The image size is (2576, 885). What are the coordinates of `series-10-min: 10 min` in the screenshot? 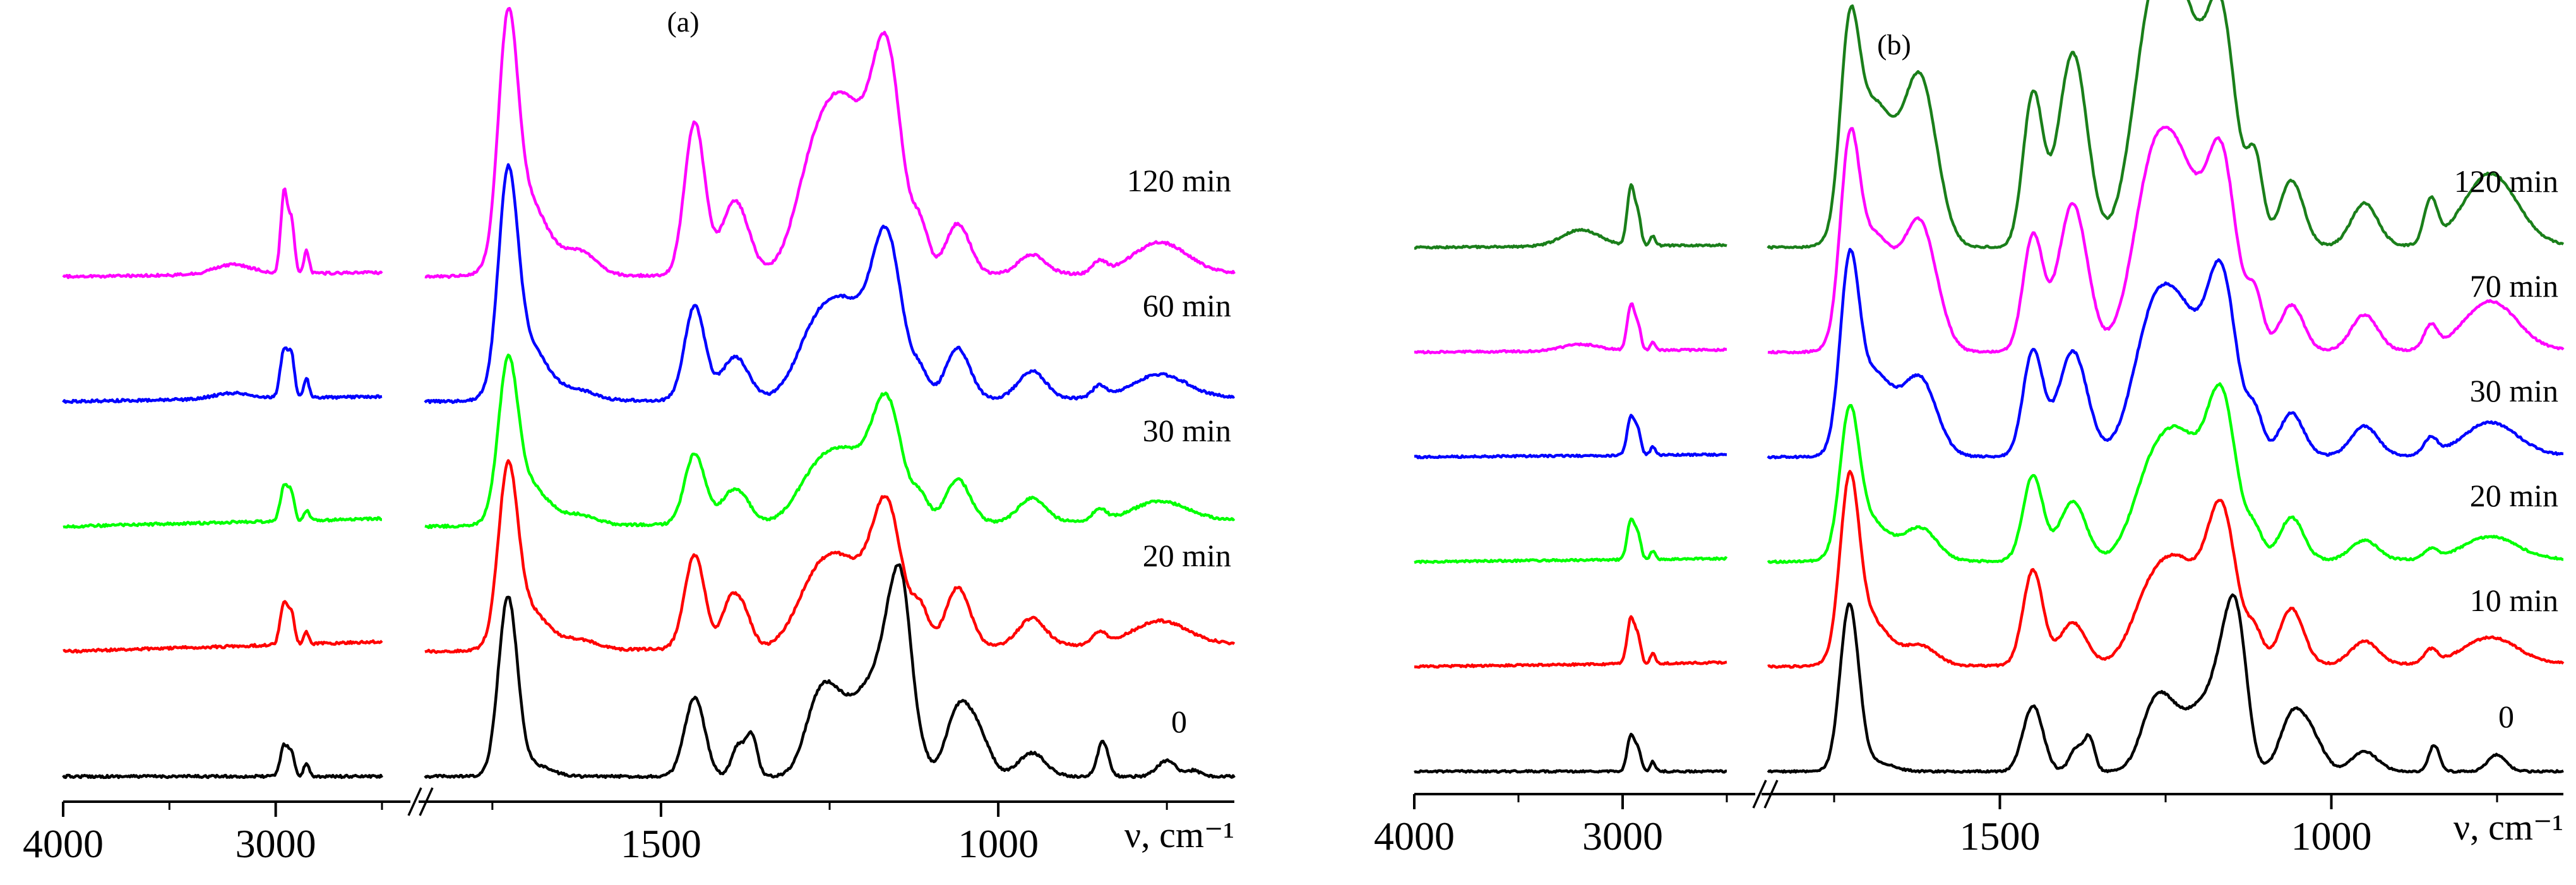 It's located at (1989, 569).